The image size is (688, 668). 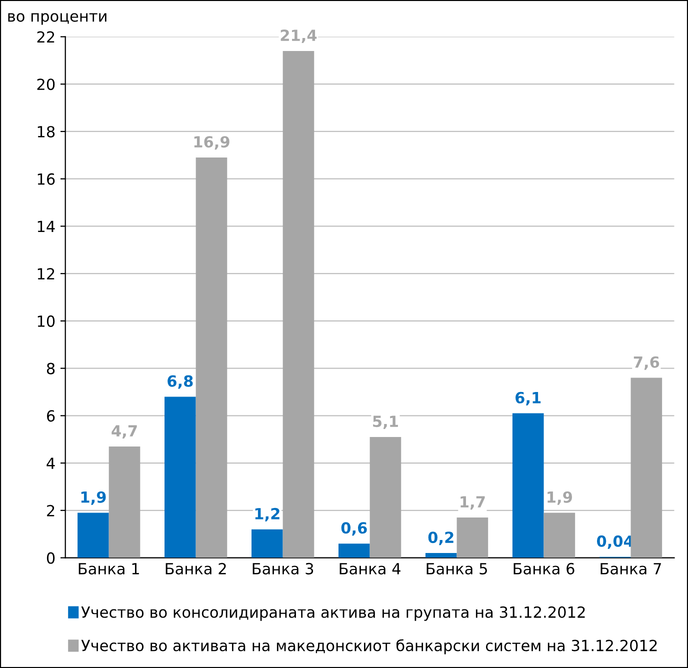 I want to click on y-tick-label: 16, so click(x=46, y=179).